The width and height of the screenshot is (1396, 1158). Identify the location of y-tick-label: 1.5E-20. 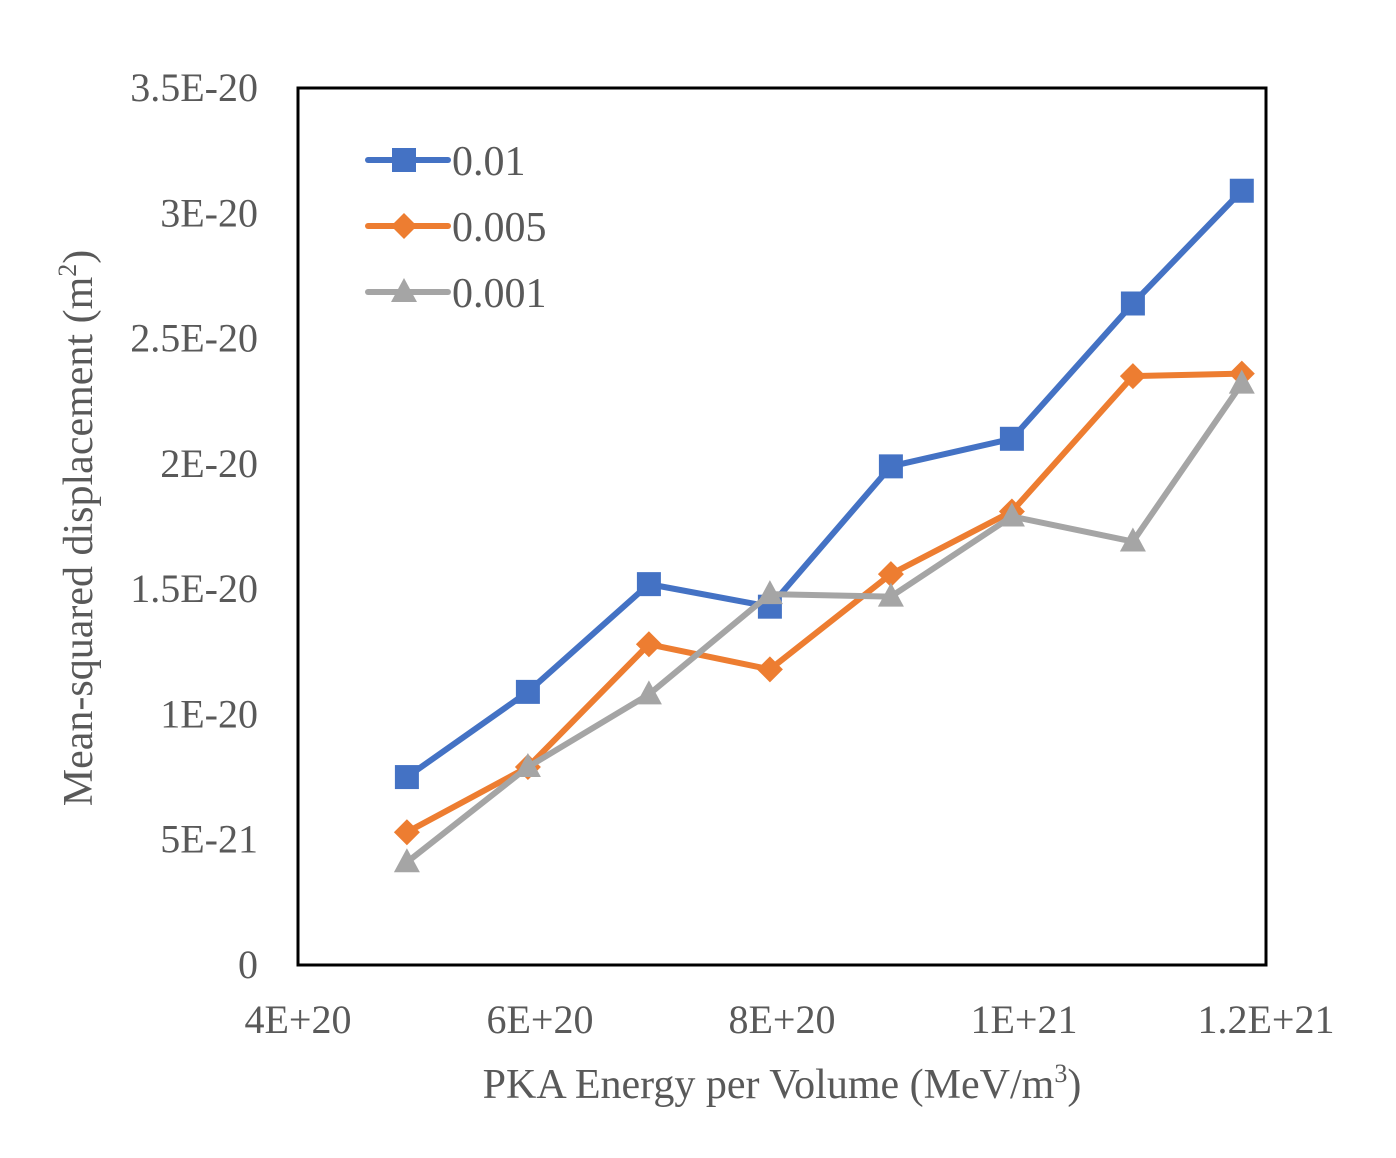
(194, 588).